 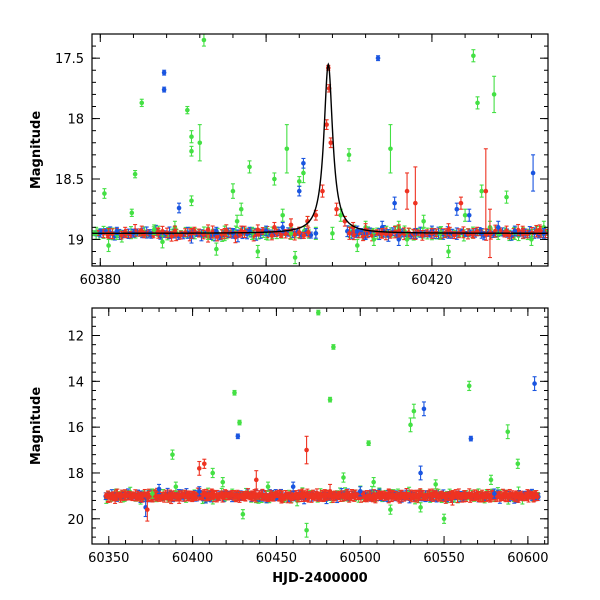 I want to click on top-y-tick-label: 17.5, so click(x=69, y=59).